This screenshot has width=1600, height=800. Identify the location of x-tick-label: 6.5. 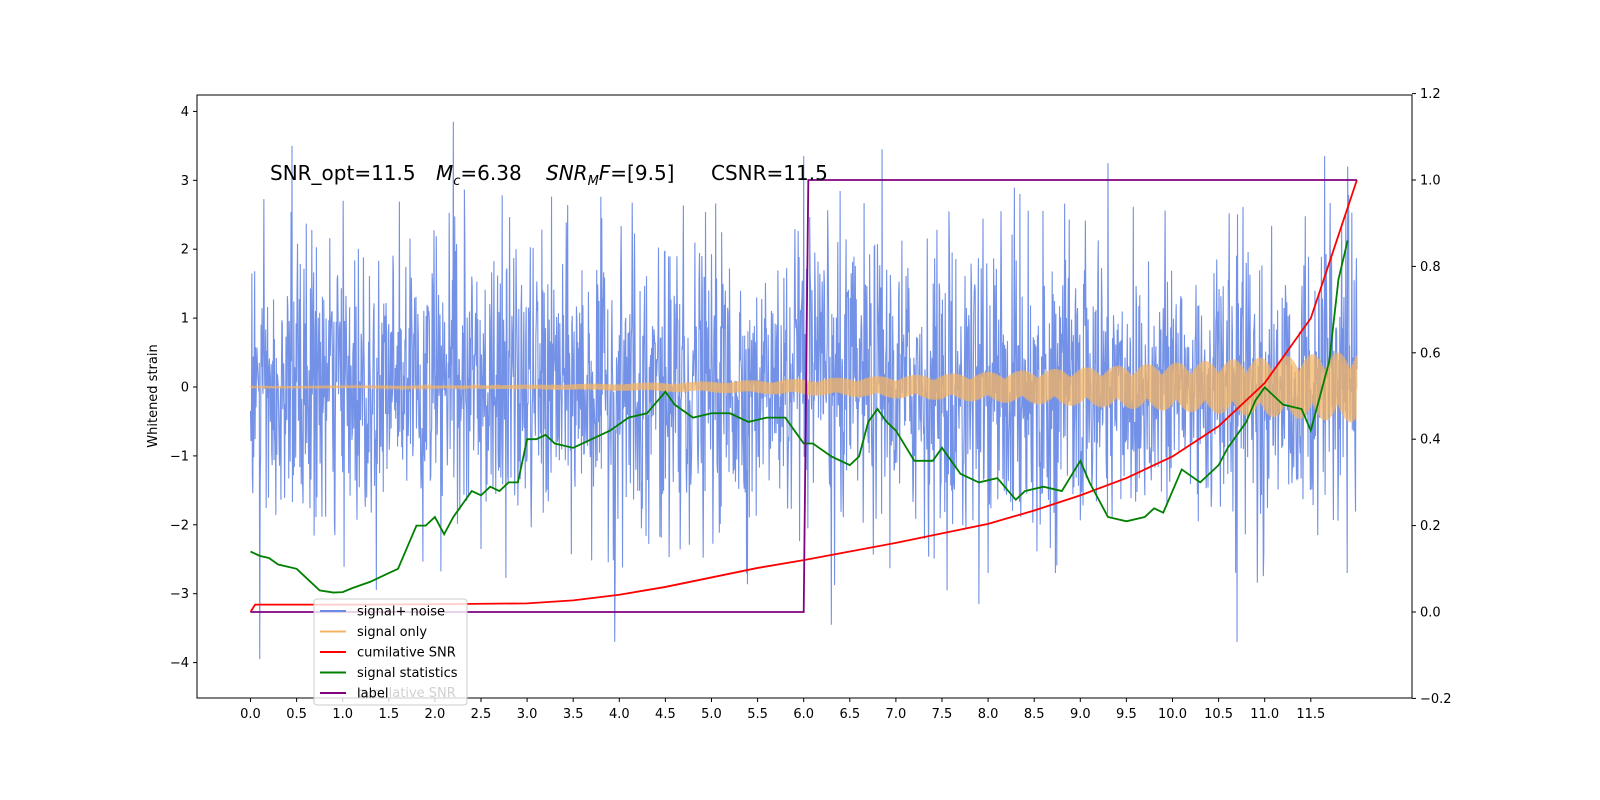
(849, 714).